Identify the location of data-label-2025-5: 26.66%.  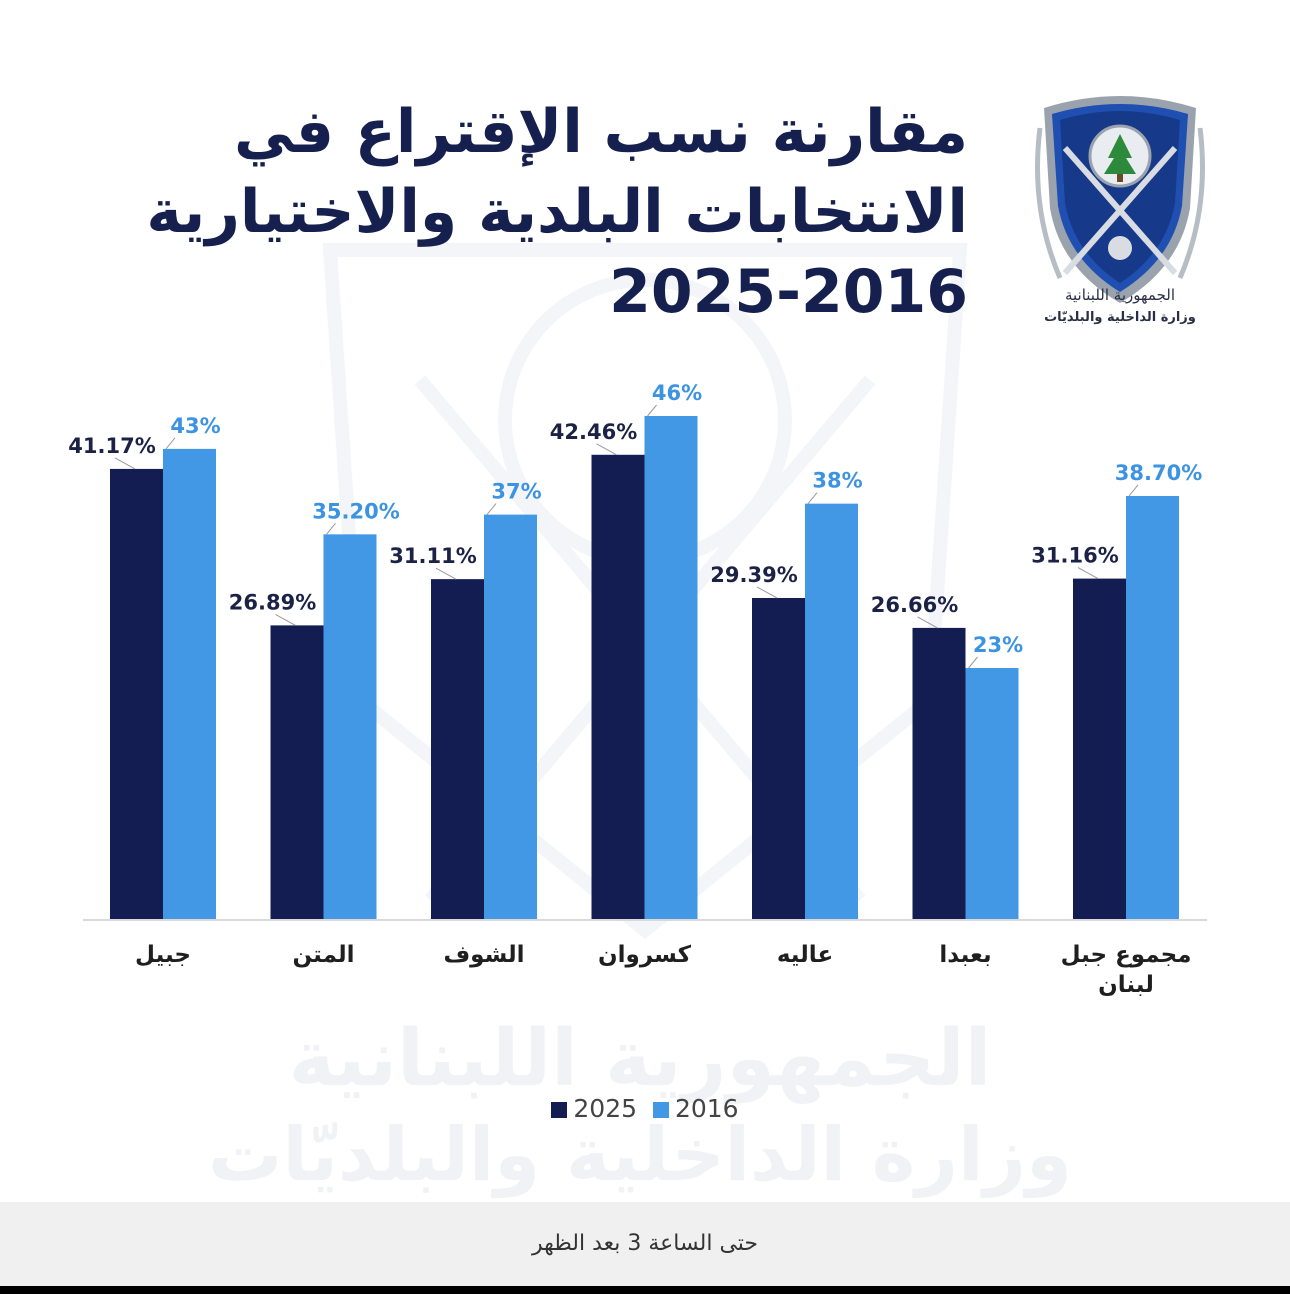
(914, 605).